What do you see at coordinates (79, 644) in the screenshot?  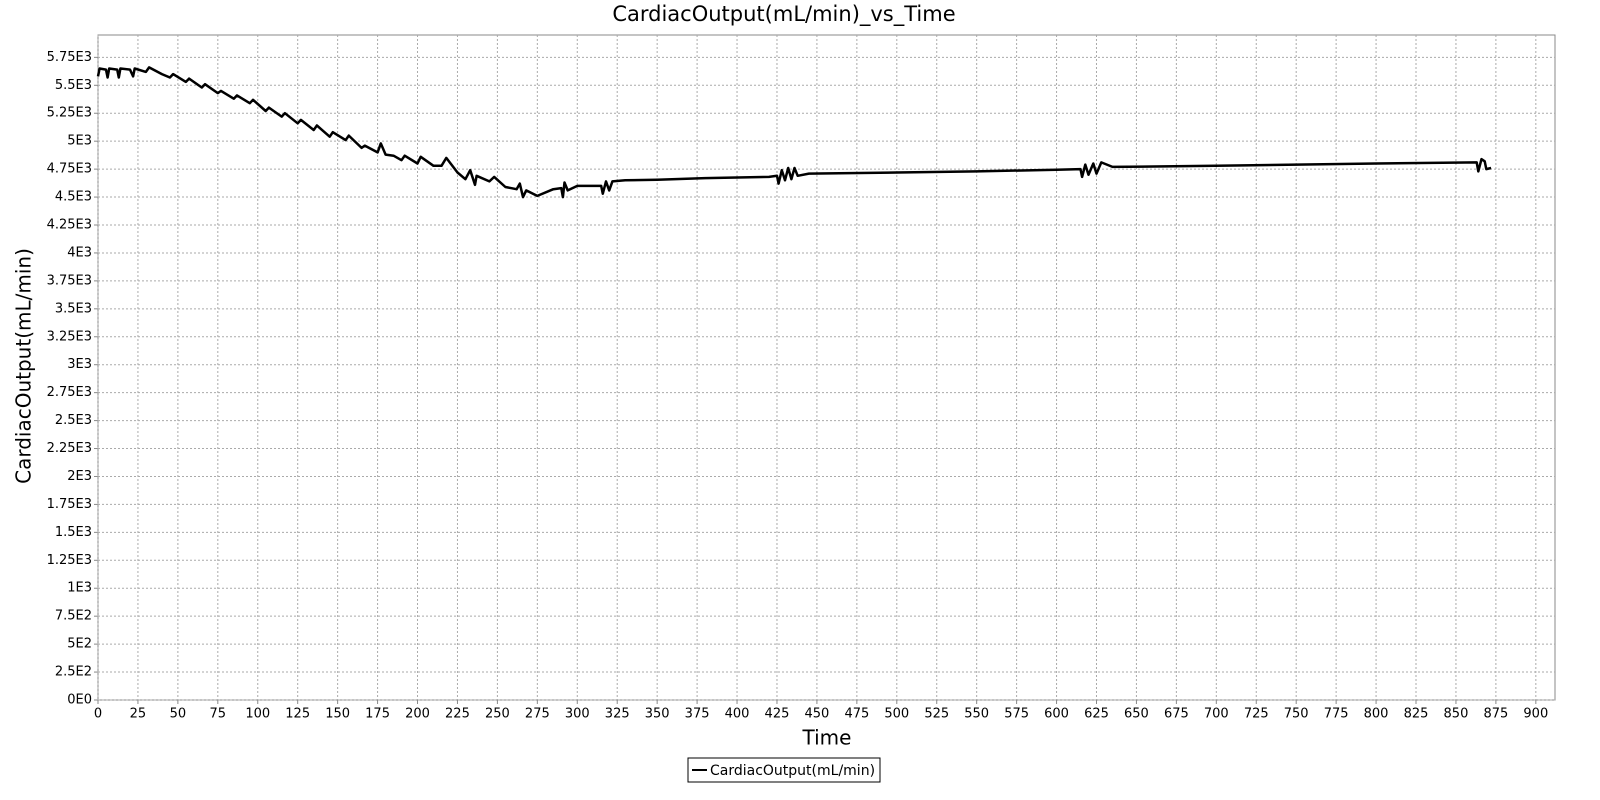 I see `y-tick-label: 5E2` at bounding box center [79, 644].